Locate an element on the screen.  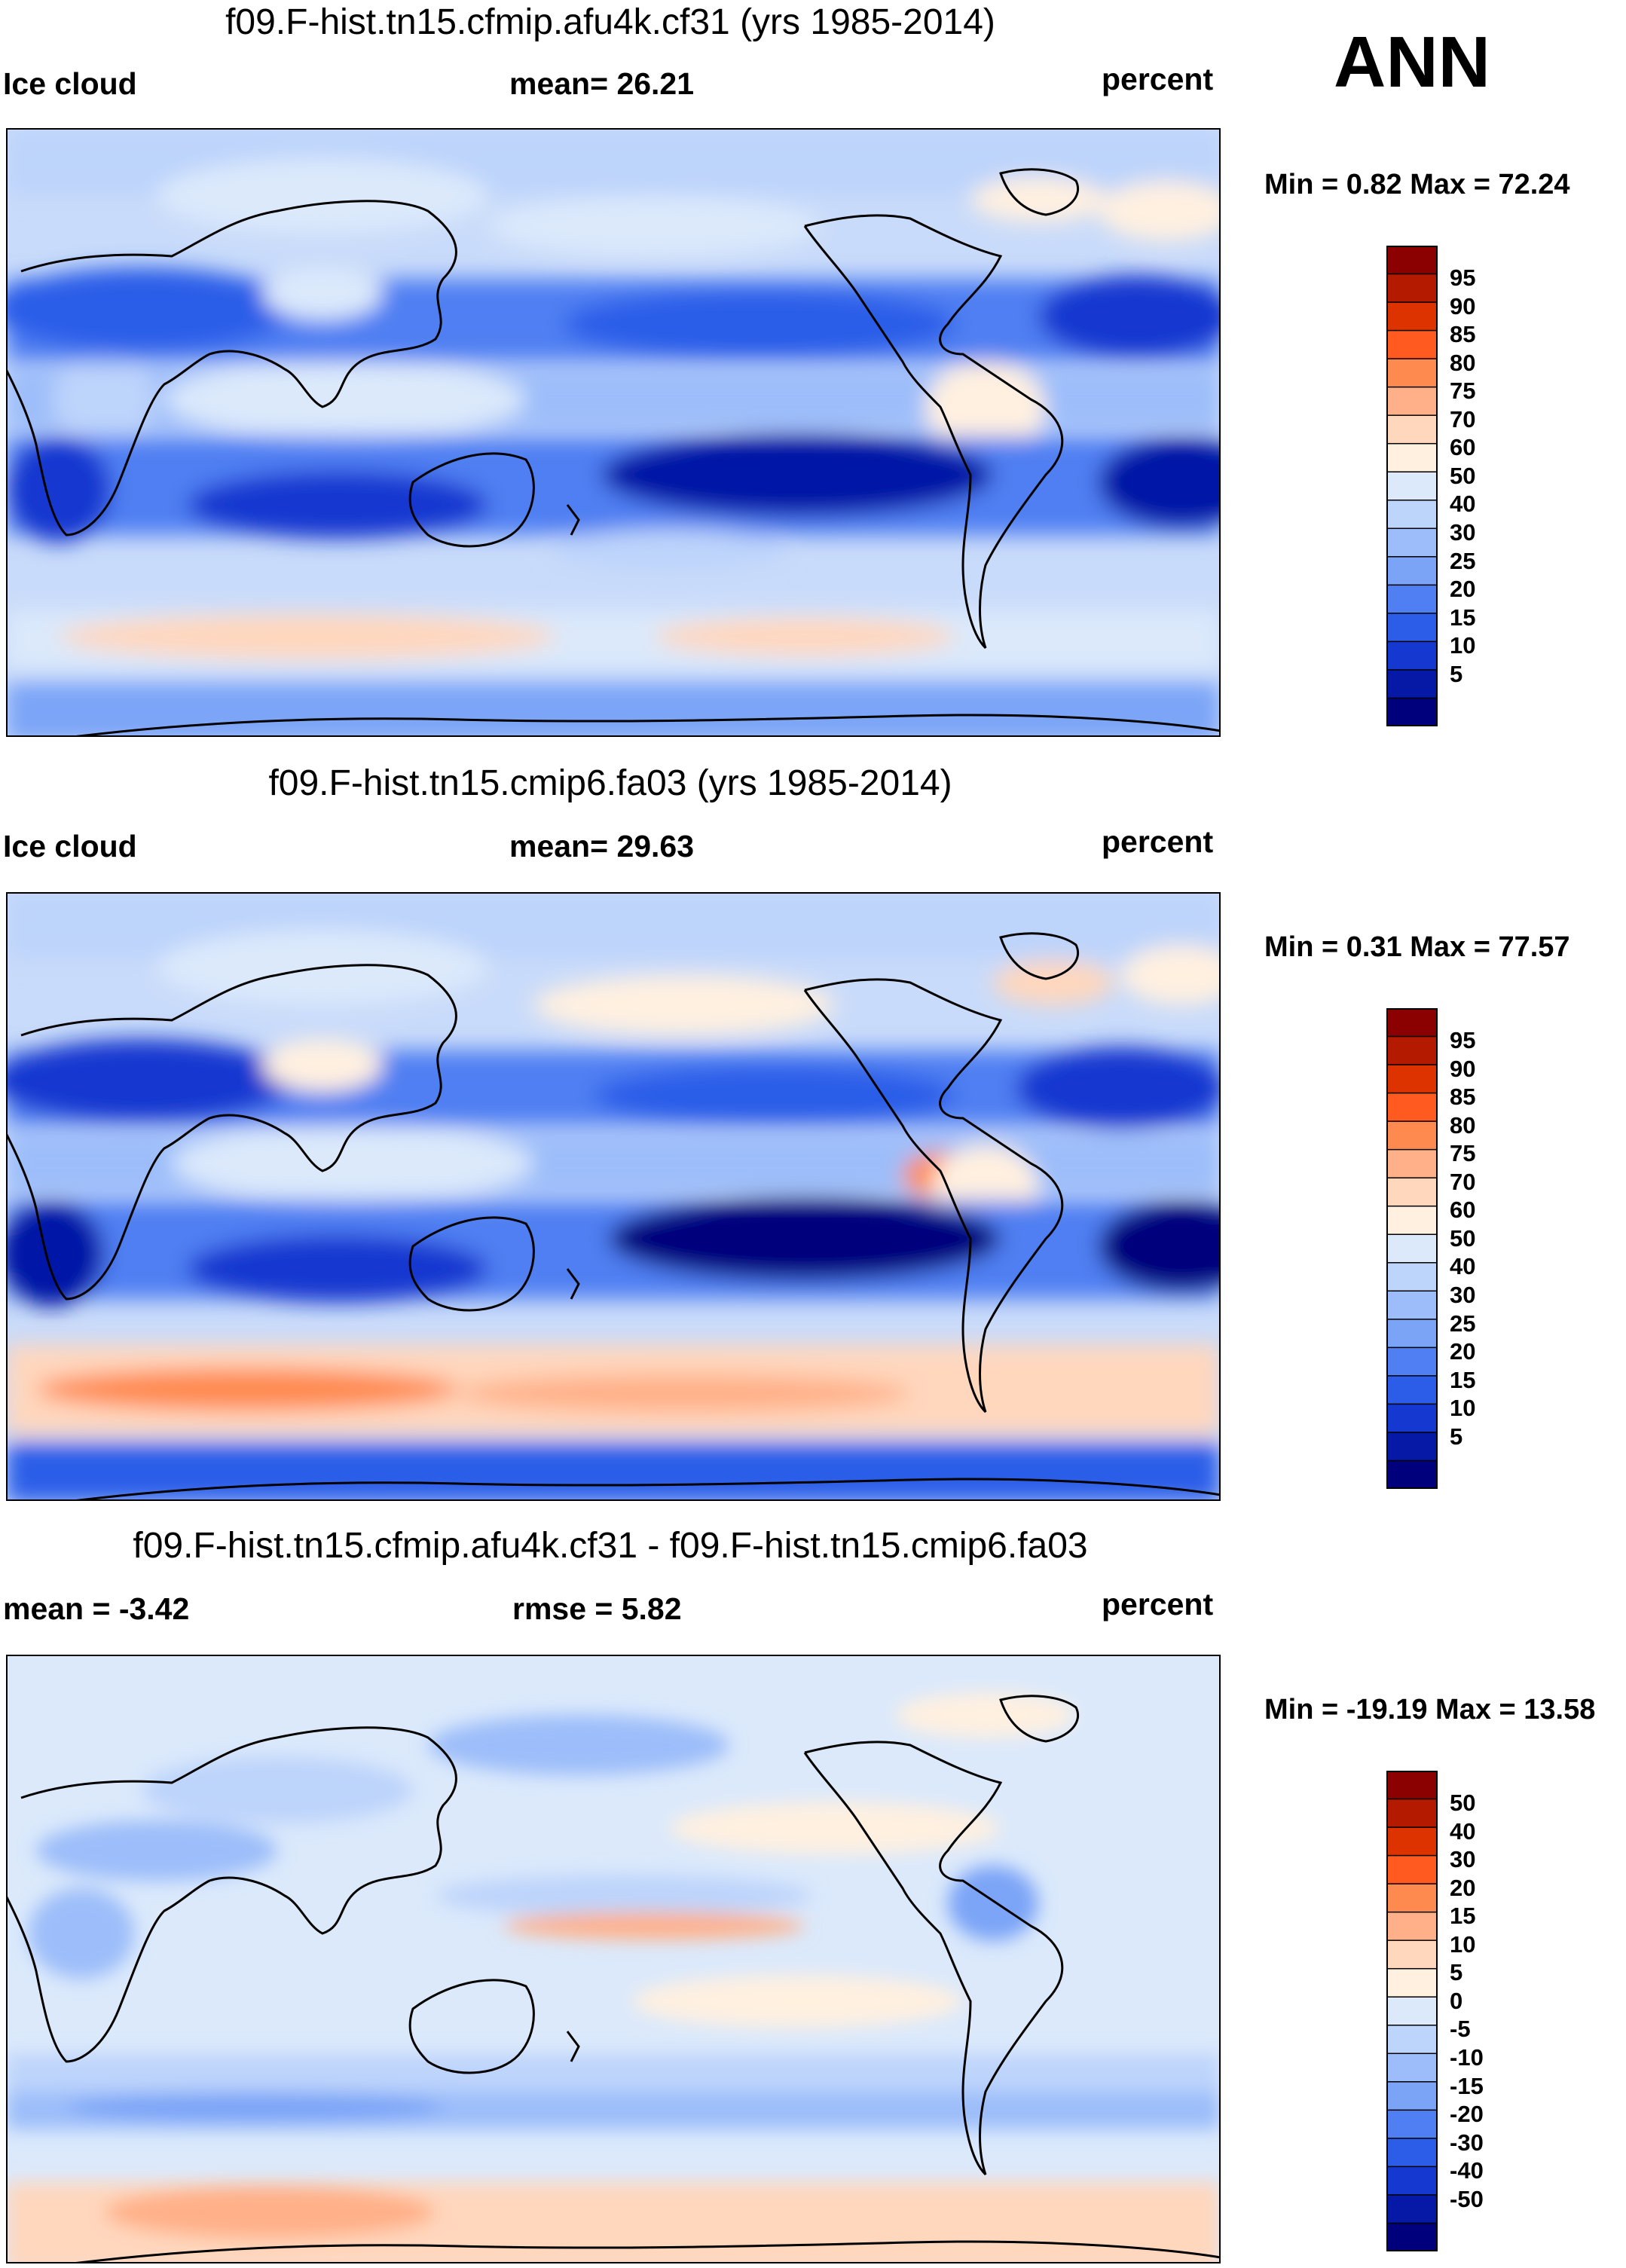
panel-1-colorbar-label: 60 is located at coordinates (1463, 447).